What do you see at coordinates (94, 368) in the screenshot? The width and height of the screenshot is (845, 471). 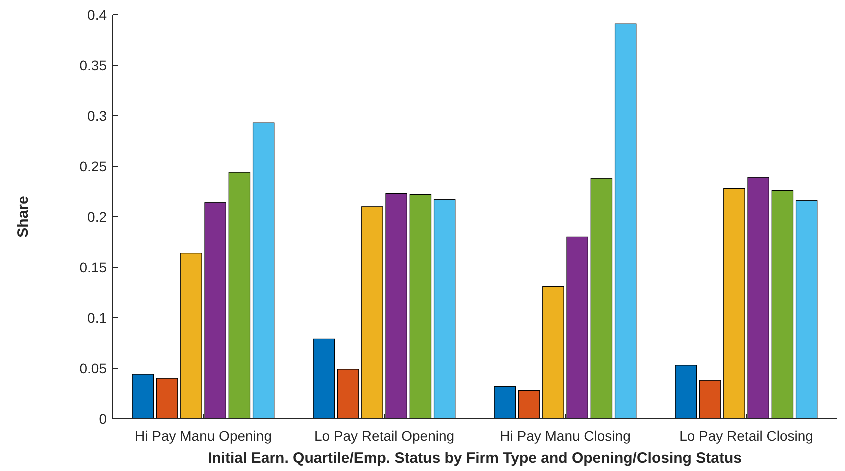 I see `y-tick-label: 0.05` at bounding box center [94, 368].